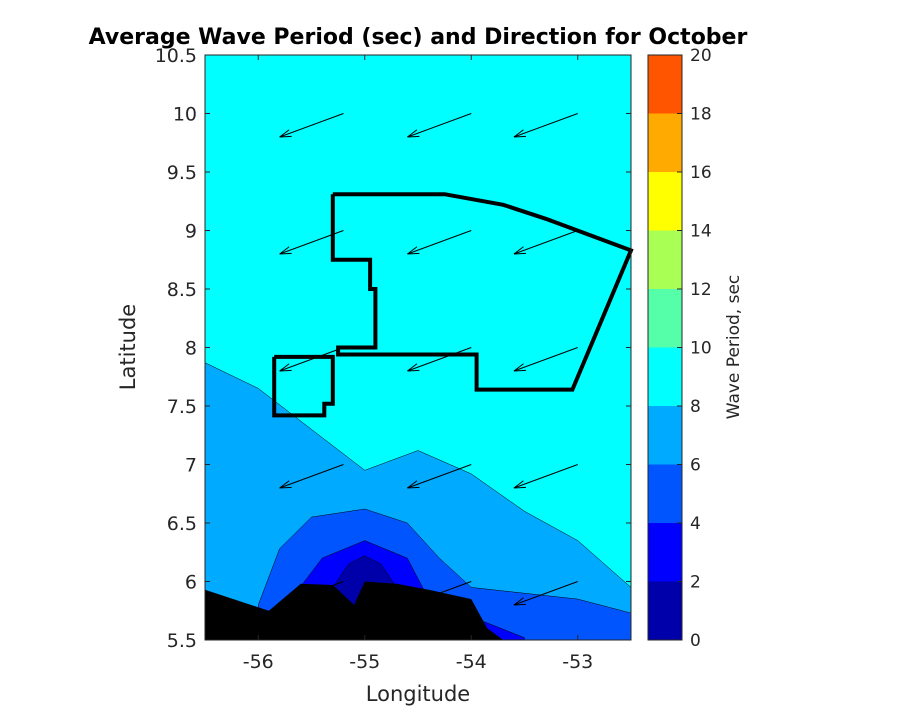 Image resolution: width=900 pixels, height=720 pixels. I want to click on y-tick-label: 8, so click(191, 349).